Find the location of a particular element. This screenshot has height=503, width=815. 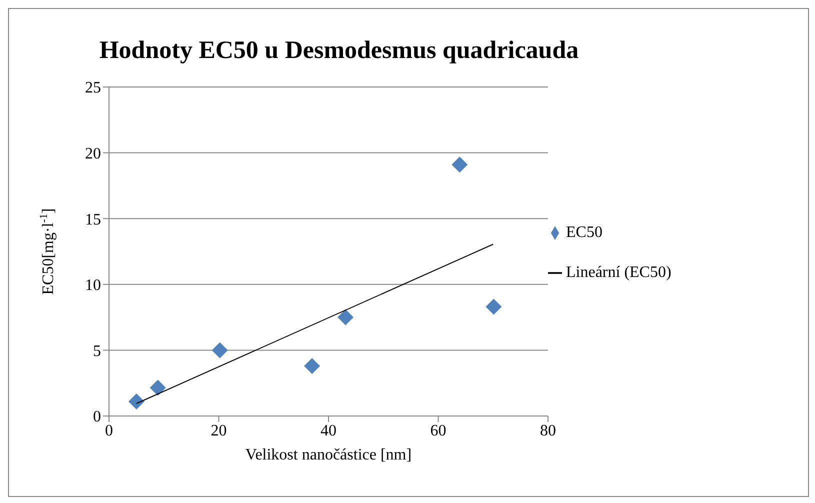

y-tick-label: 10 is located at coordinates (93, 285).